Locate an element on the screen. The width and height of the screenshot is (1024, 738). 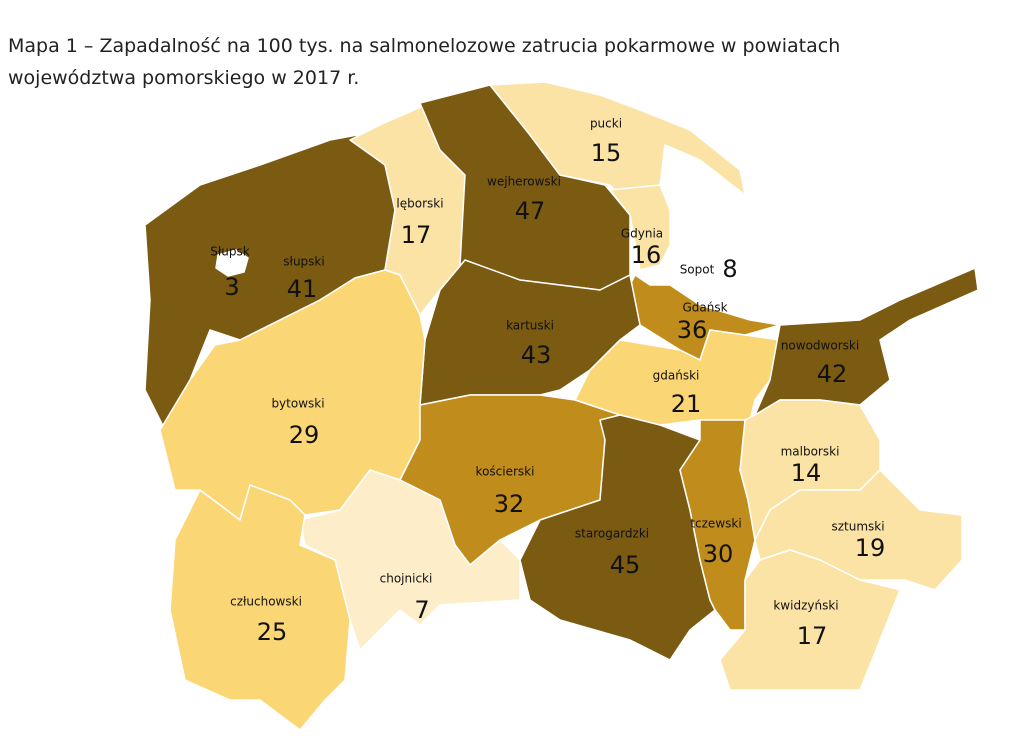
region-name: nowodworski is located at coordinates (820, 346).